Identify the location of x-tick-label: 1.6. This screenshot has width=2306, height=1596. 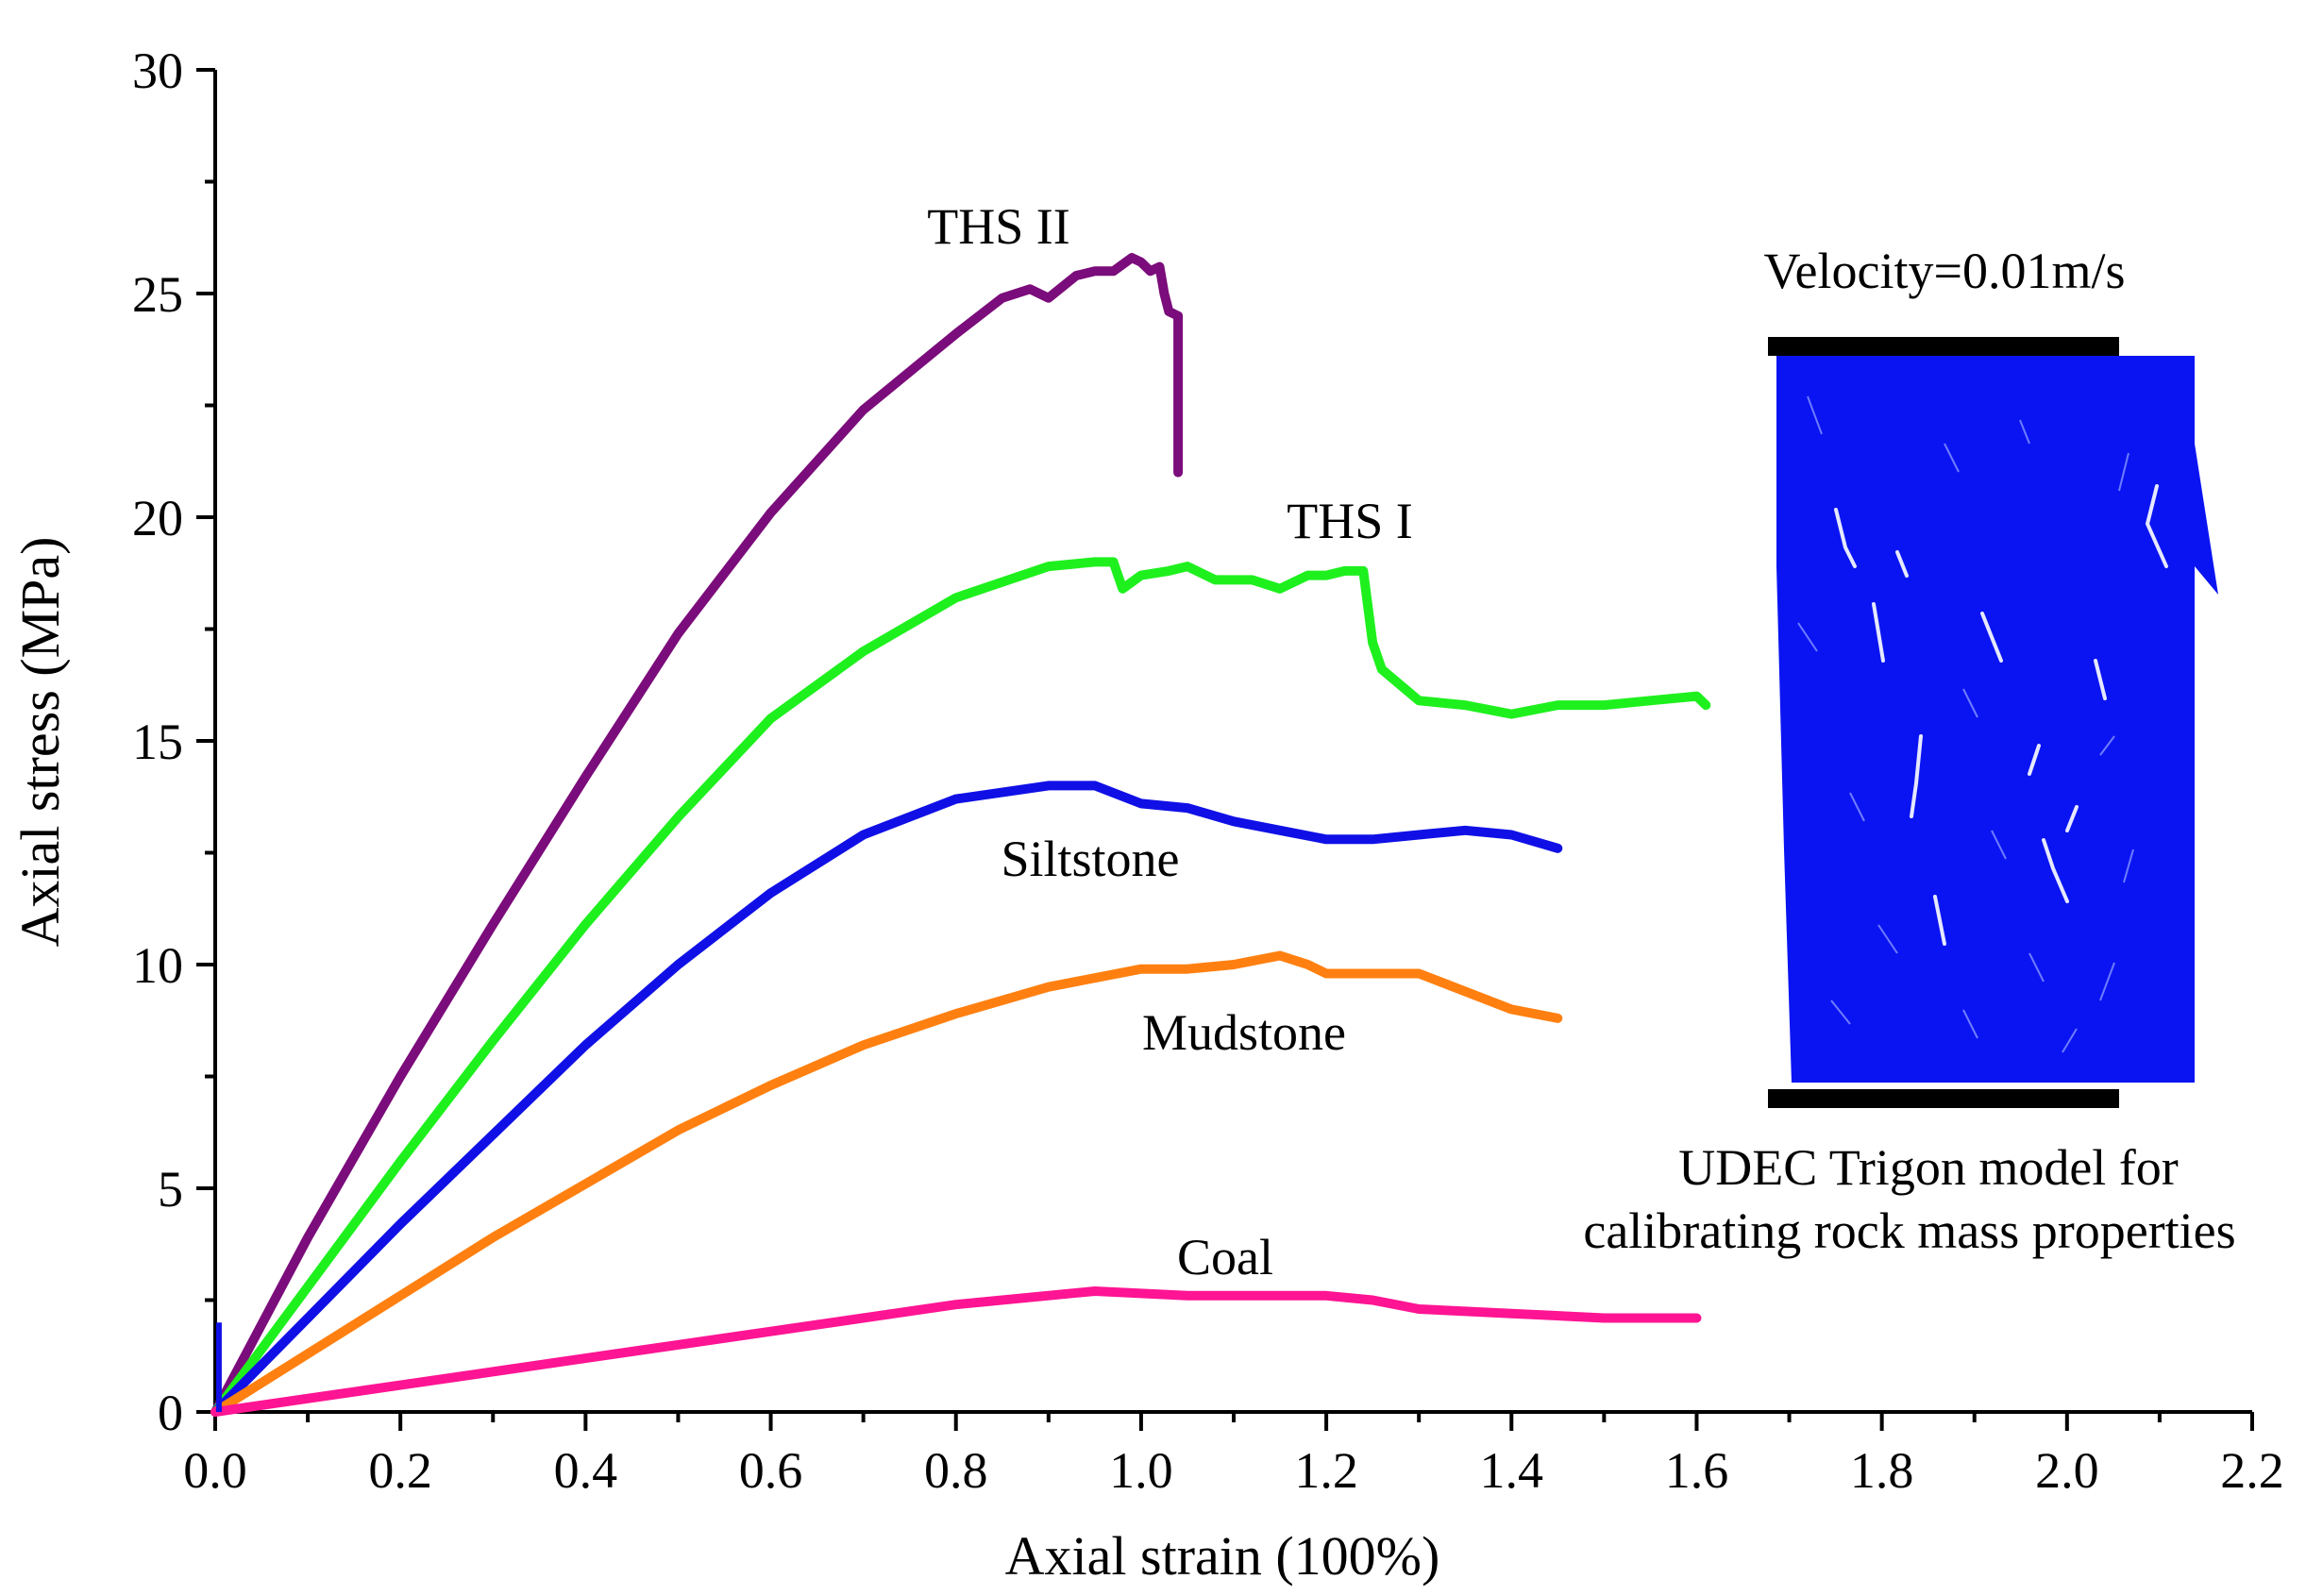
(1697, 1470).